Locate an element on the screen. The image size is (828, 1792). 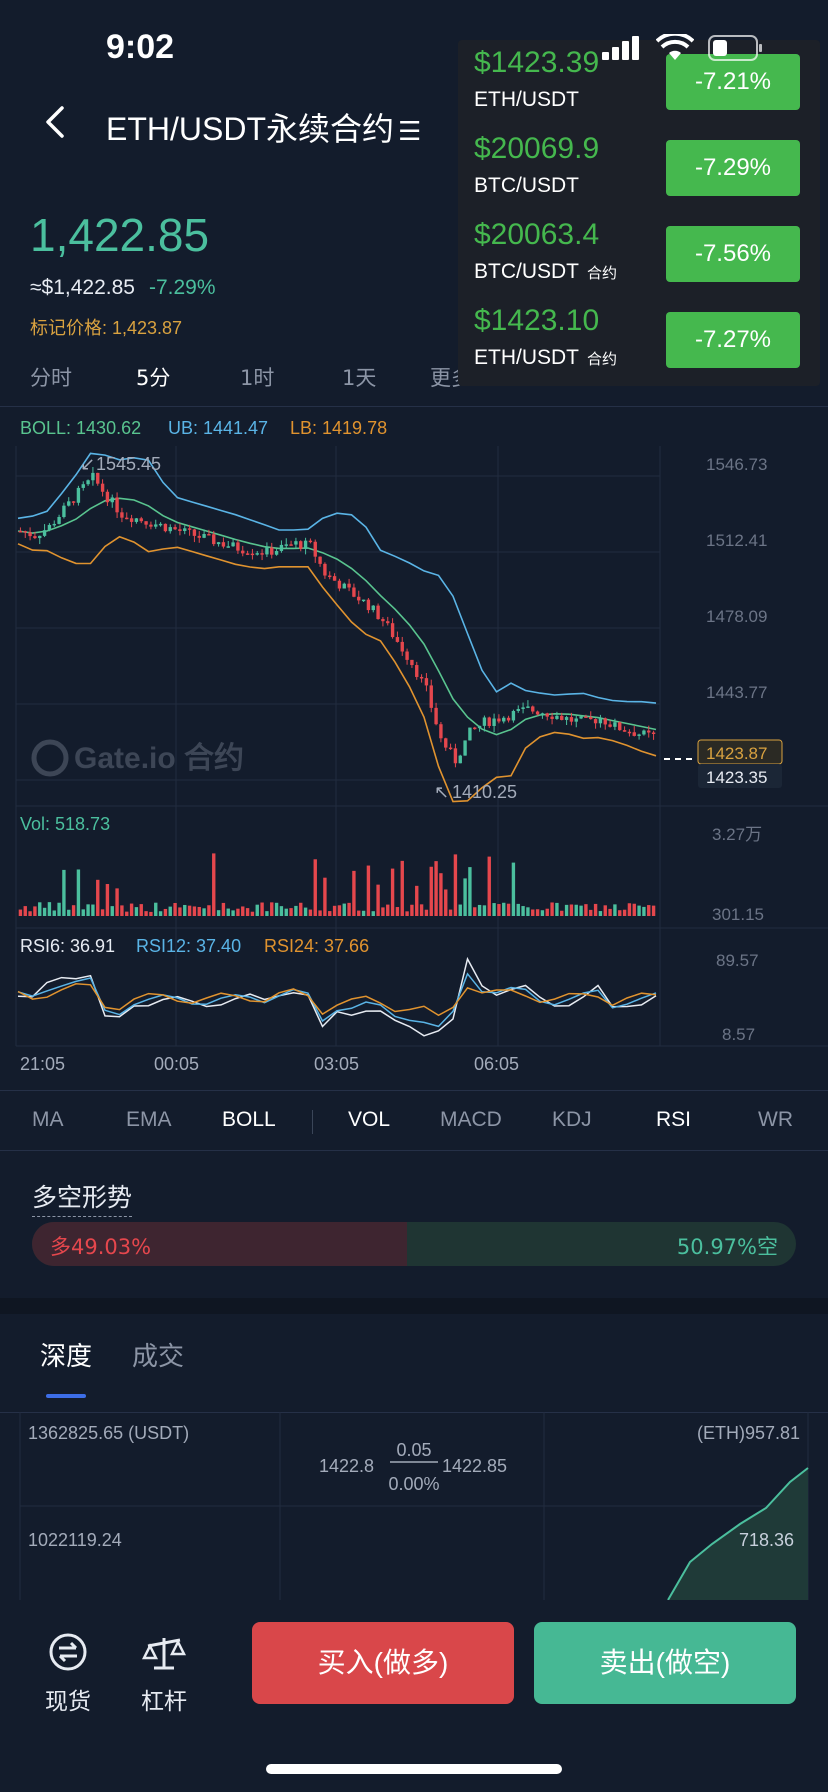
depth-right-top: (ETH)957.81 is located at coordinates (748, 1433).